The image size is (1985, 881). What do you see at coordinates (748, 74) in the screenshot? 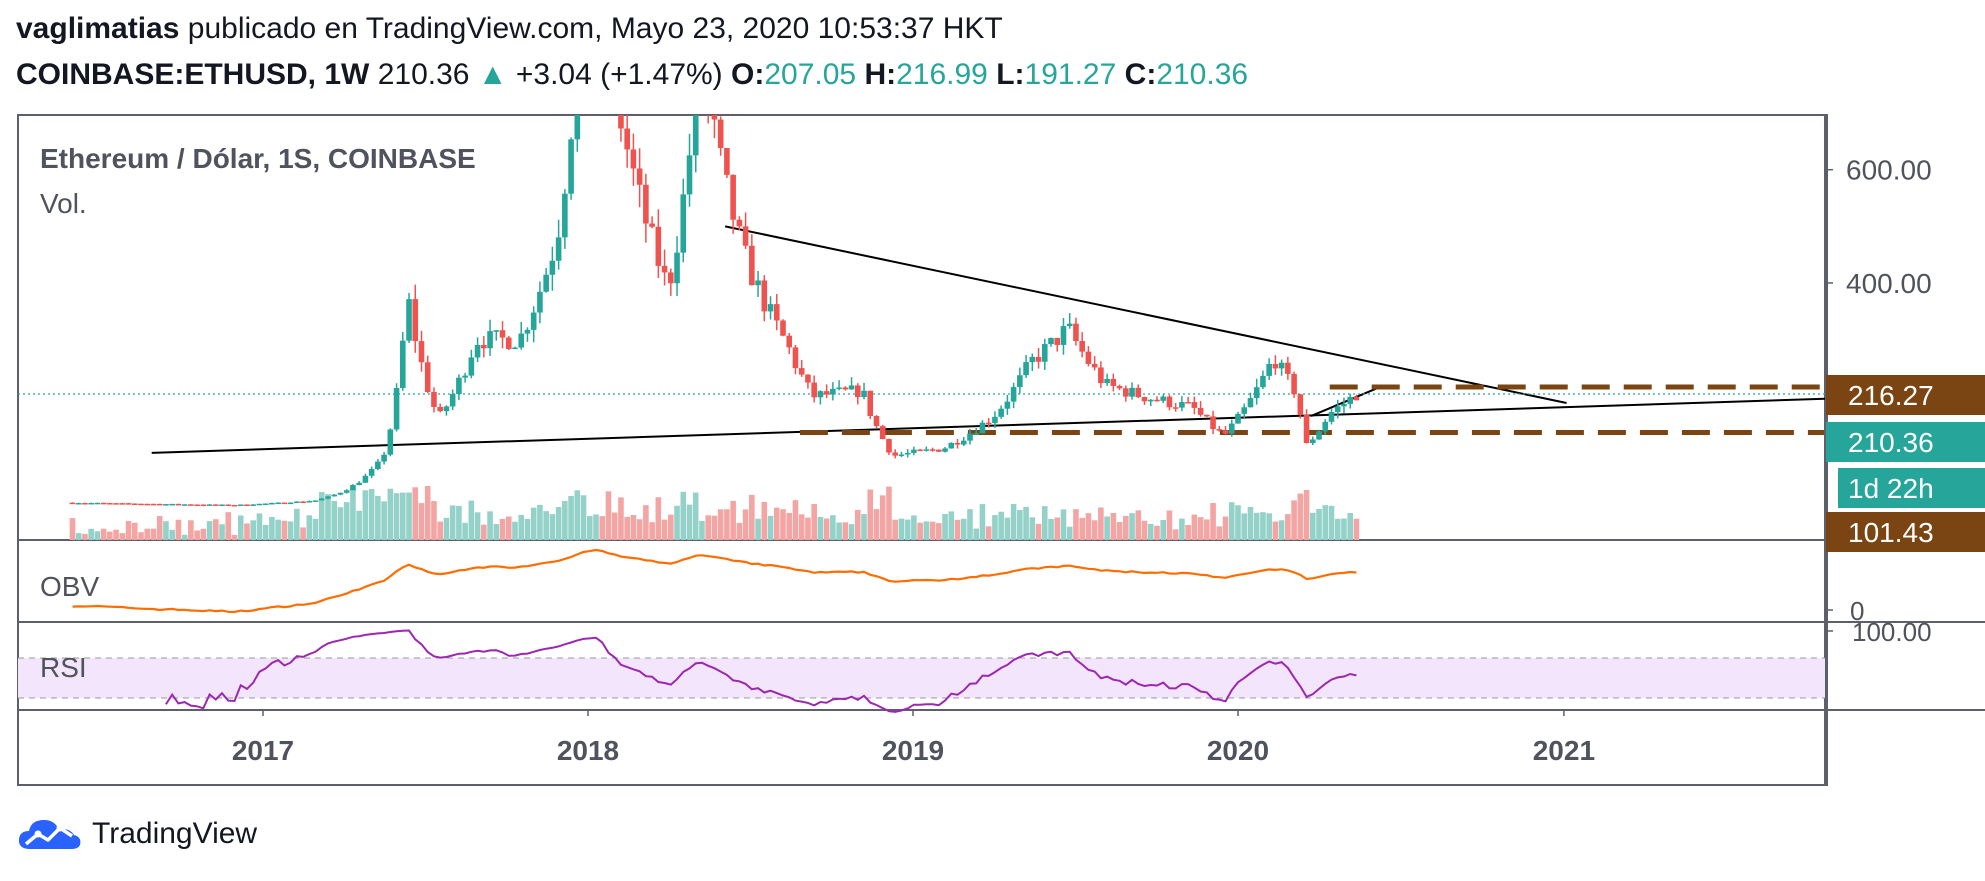
I see `open-label: O:` at bounding box center [748, 74].